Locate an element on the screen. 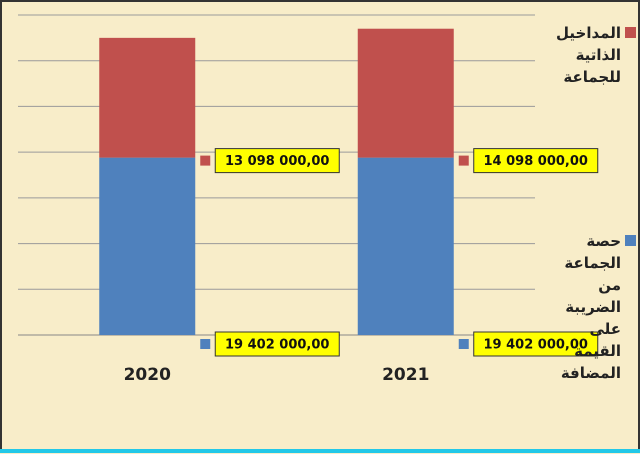 This screenshot has width=640, height=454. value-label: 14 098 000,00 is located at coordinates (536, 161).